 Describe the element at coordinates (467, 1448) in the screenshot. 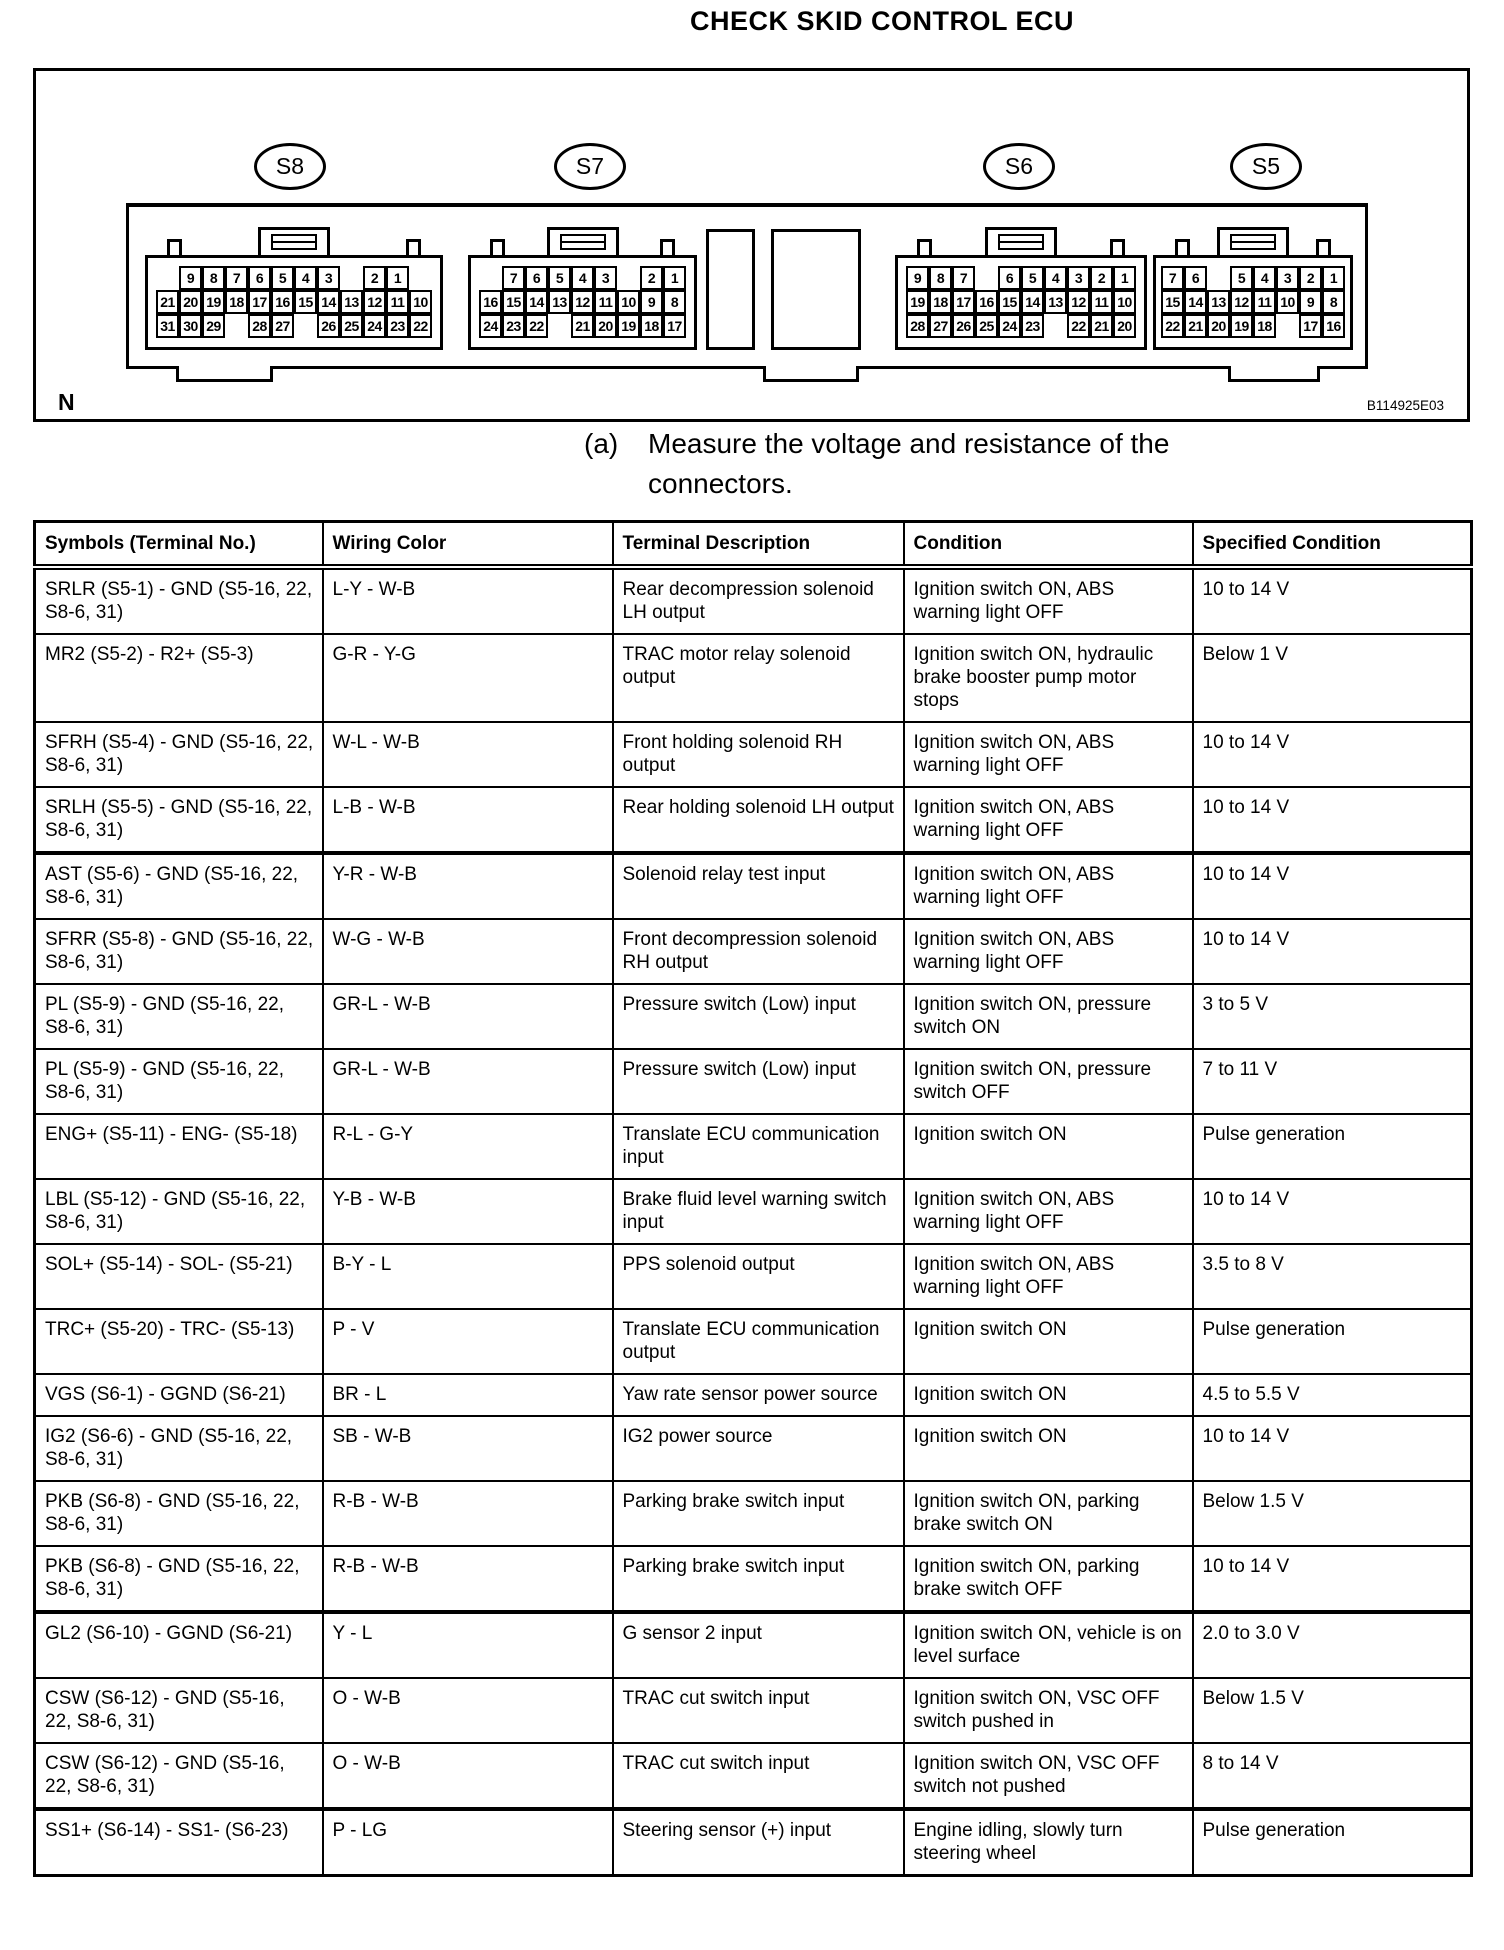

I see `wiring-color-cell: SB - W-B` at that location.